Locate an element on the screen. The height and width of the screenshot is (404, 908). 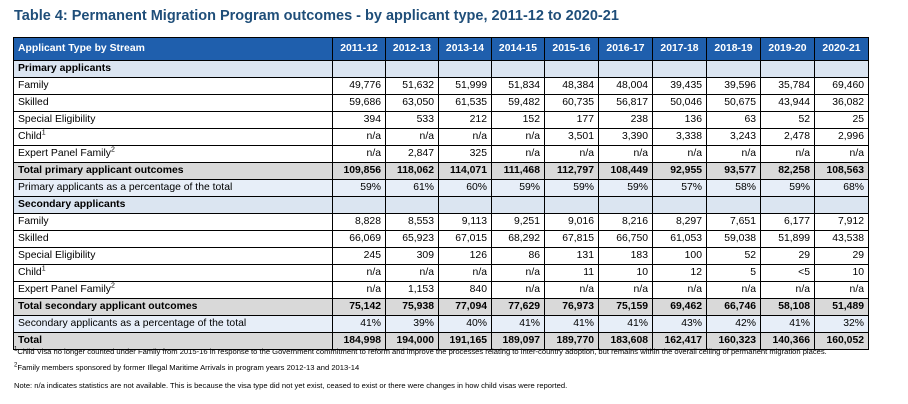
value-cell: 6,177 is located at coordinates (787, 222).